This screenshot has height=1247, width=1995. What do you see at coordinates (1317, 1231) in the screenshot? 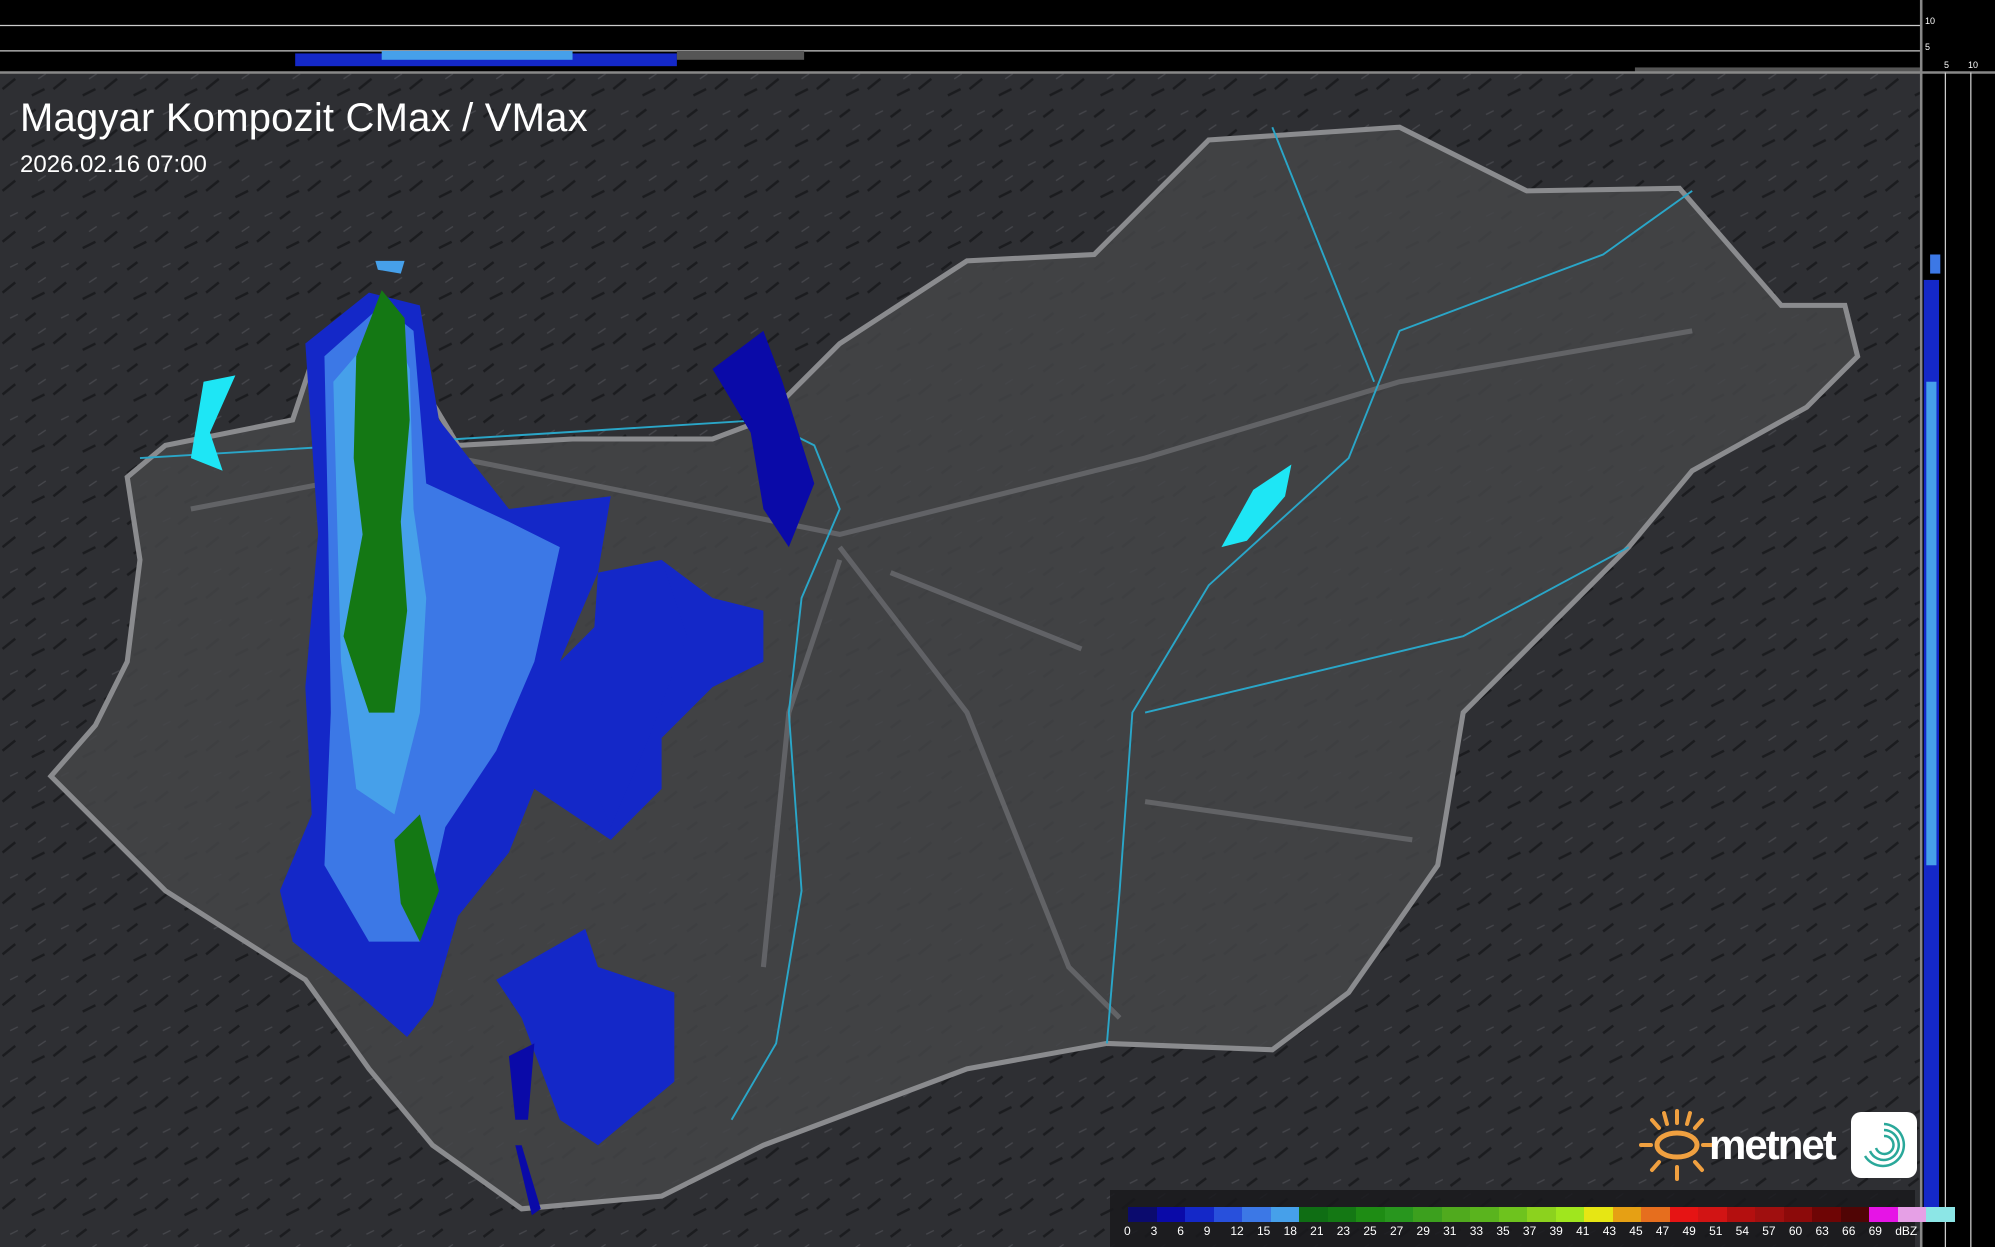
I see `legend-label: 21` at bounding box center [1317, 1231].